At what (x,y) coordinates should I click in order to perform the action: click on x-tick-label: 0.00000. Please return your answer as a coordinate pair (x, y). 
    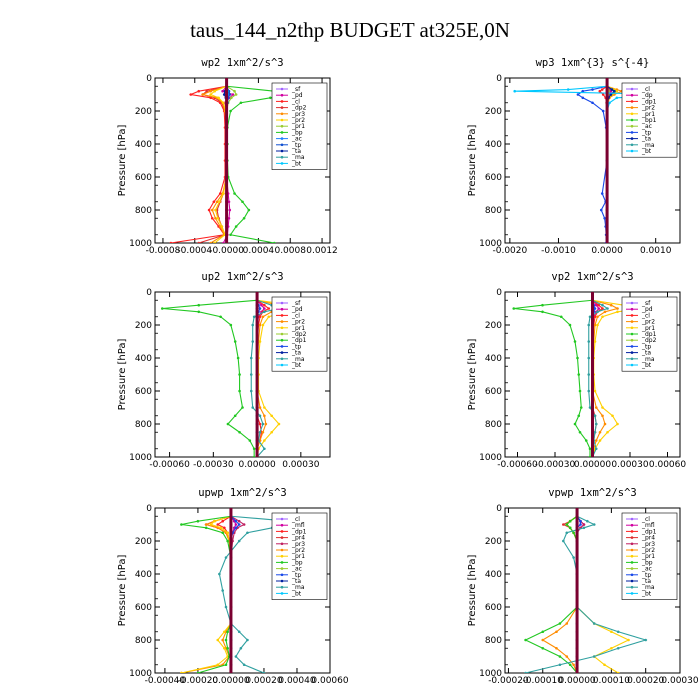
    Looking at the image, I should click on (230, 681).